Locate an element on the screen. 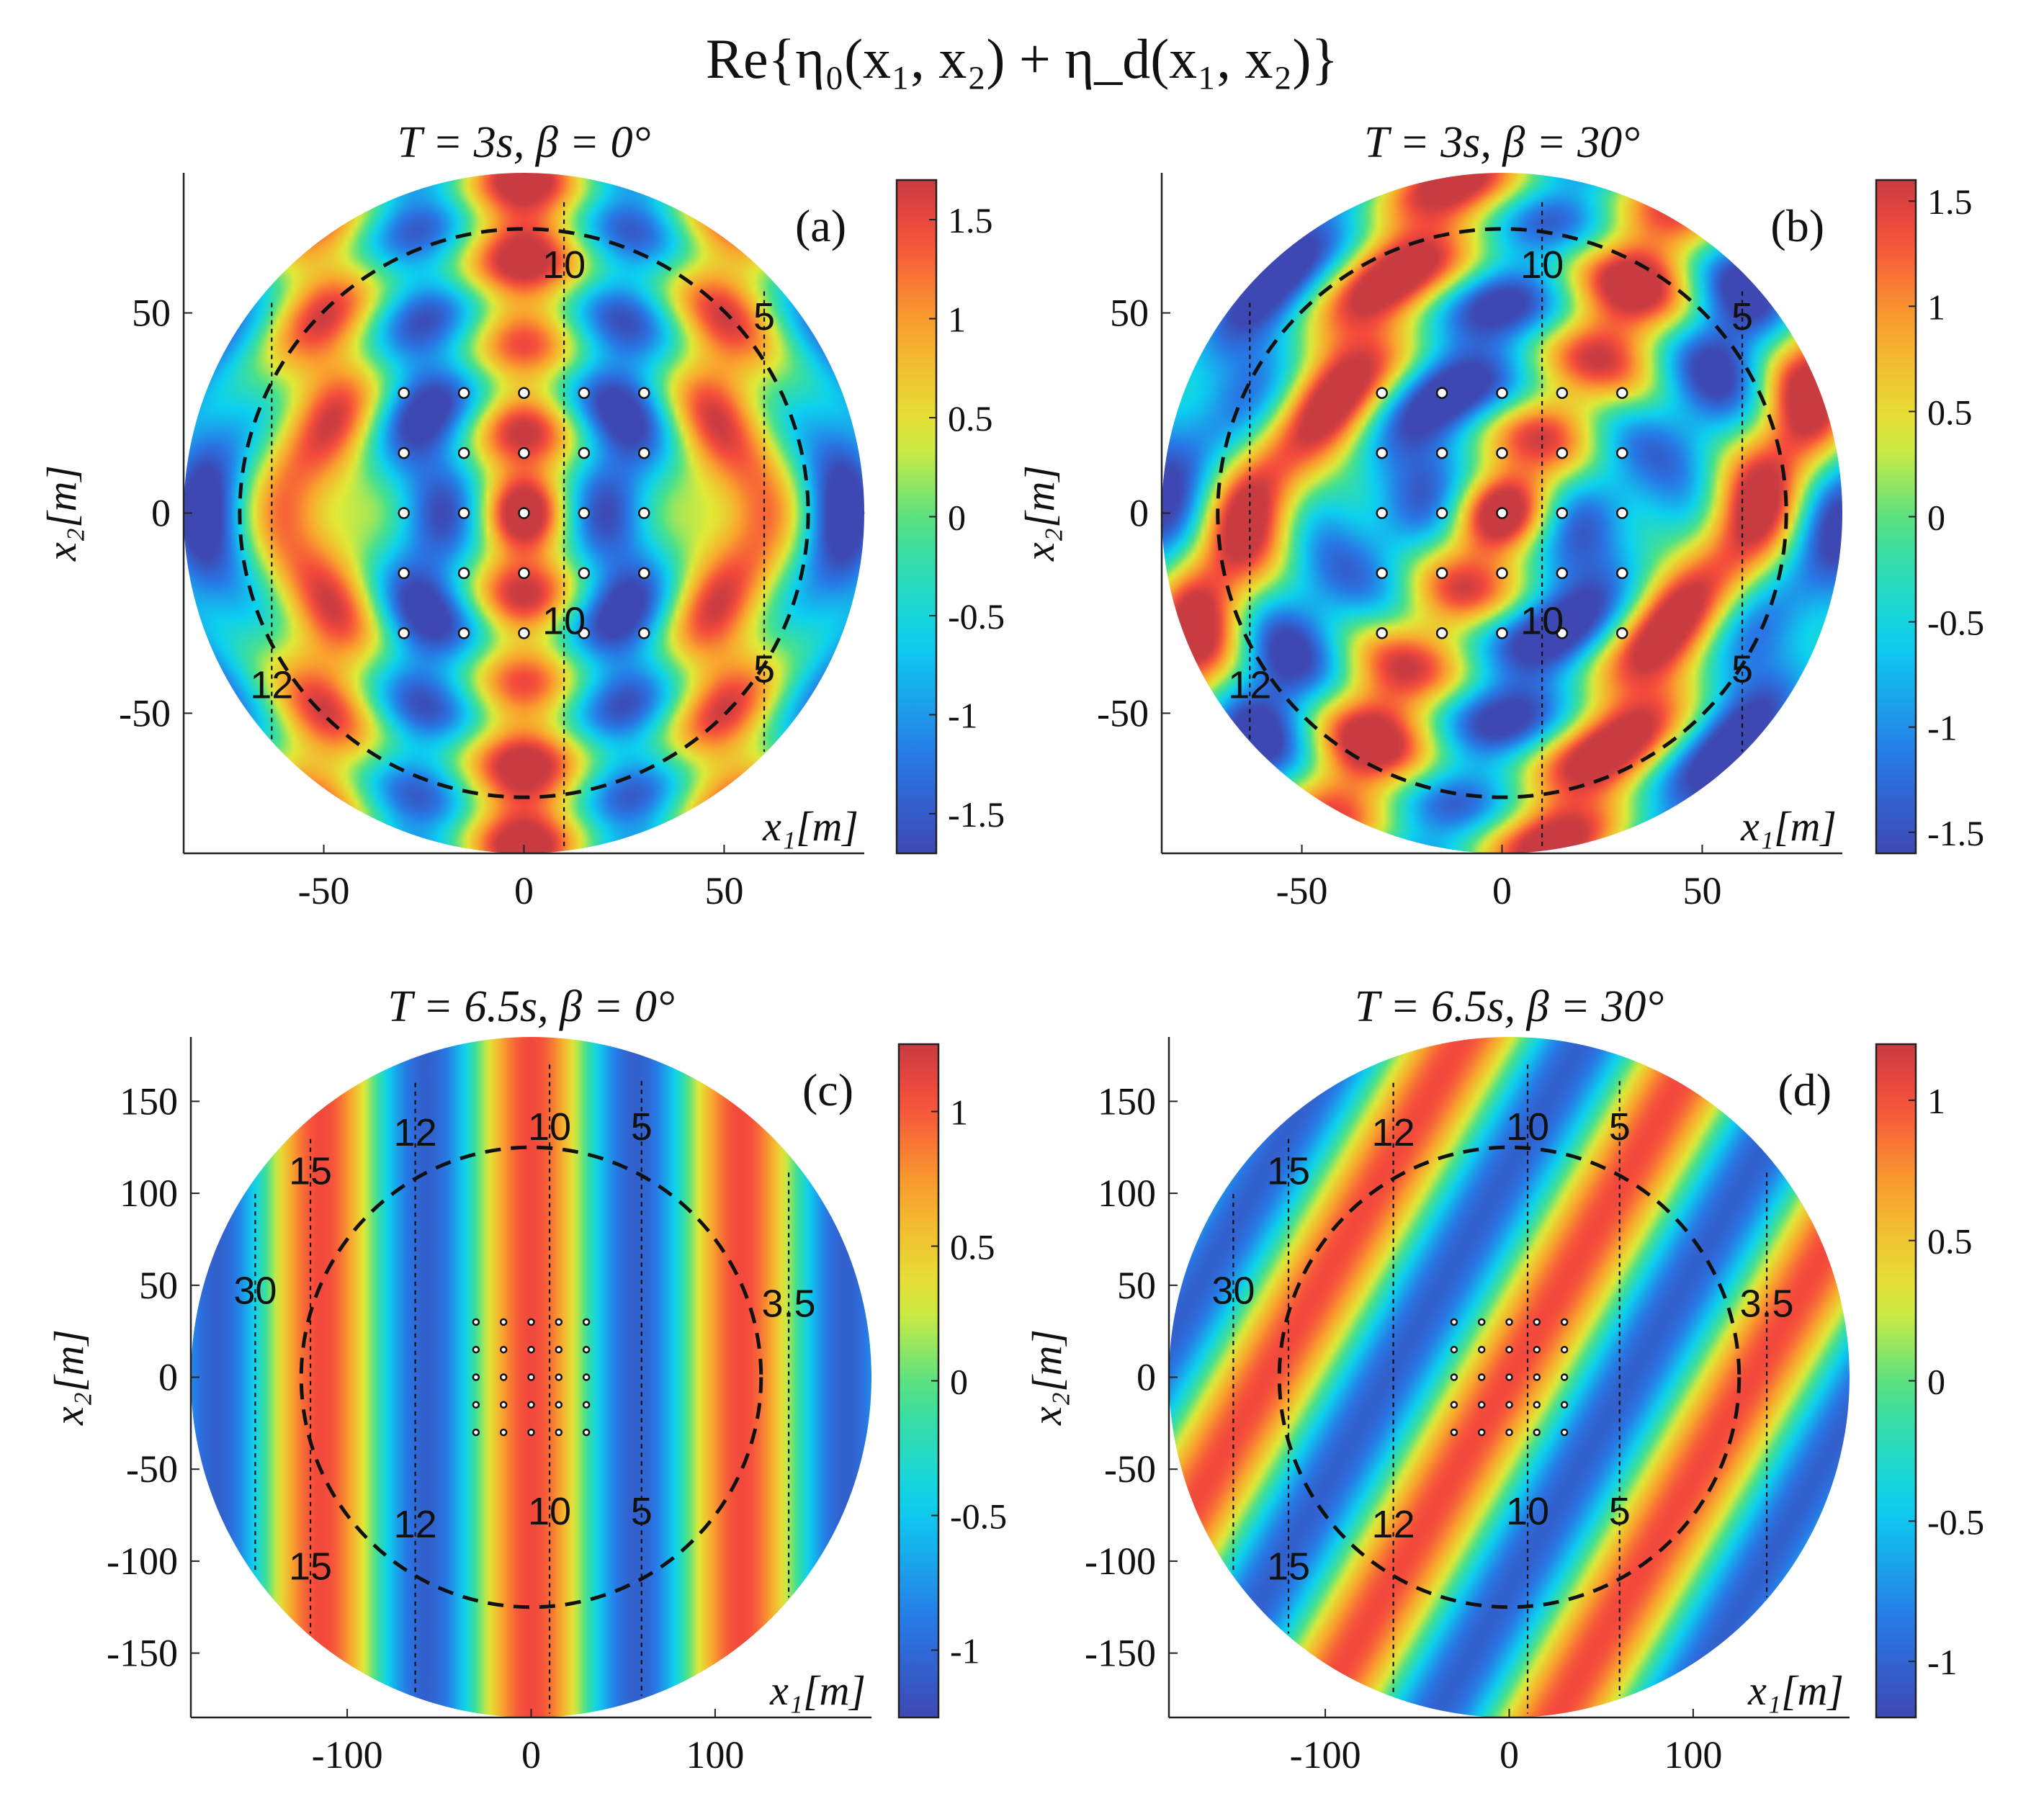 The width and height of the screenshot is (2044, 1801). x-tick-label: -50 is located at coordinates (324, 890).